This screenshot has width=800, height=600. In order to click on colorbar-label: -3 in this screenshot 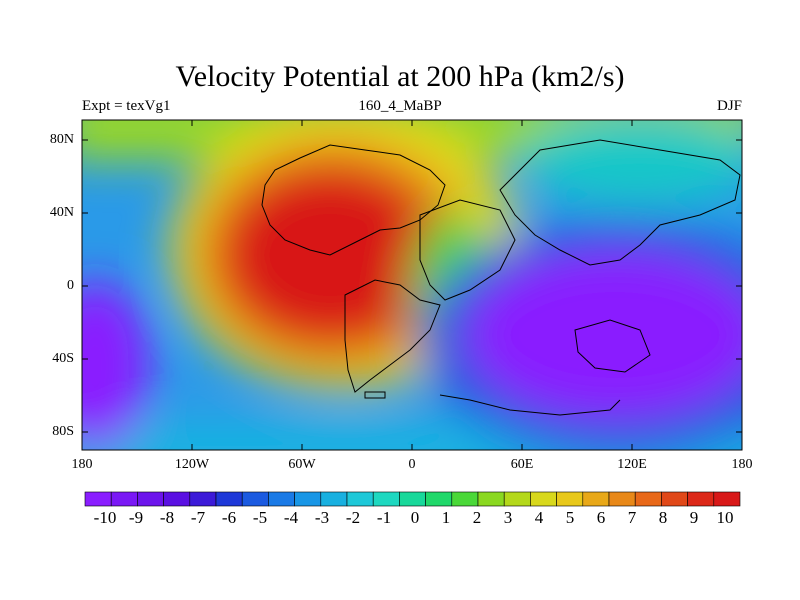, I will do `click(322, 517)`.